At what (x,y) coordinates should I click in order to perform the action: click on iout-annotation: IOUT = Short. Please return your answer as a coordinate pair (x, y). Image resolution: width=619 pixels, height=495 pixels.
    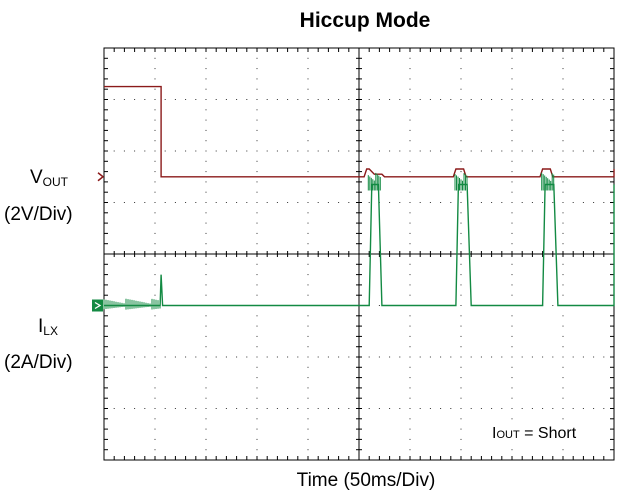
    Looking at the image, I should click on (534, 433).